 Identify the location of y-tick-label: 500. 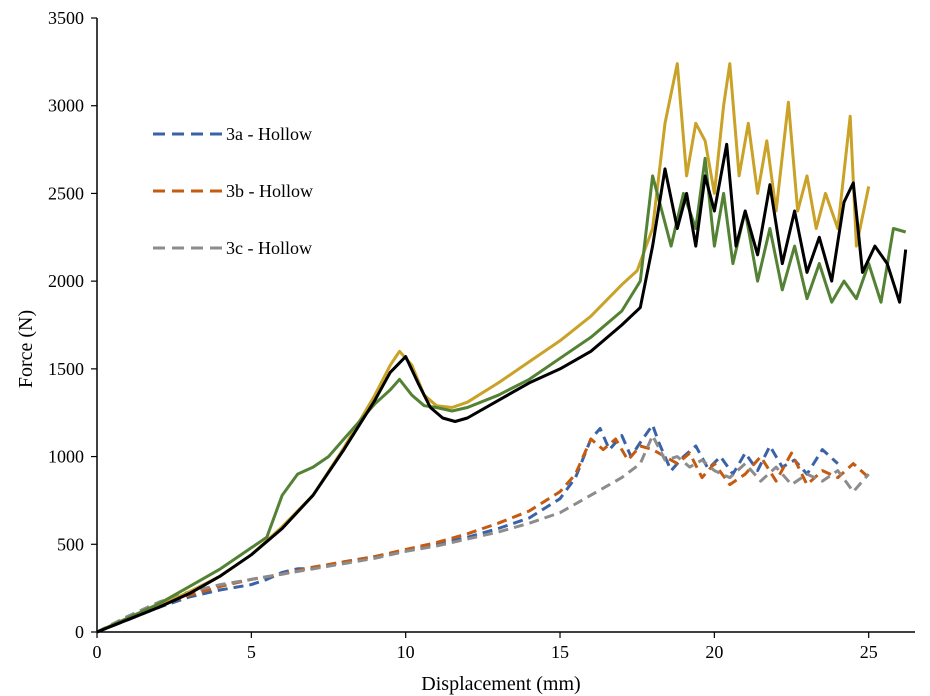
(70, 544).